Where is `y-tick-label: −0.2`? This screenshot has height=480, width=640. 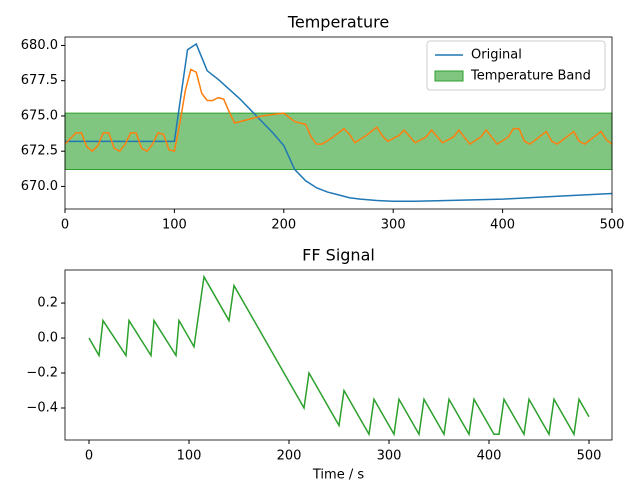 y-tick-label: −0.2 is located at coordinates (42, 373).